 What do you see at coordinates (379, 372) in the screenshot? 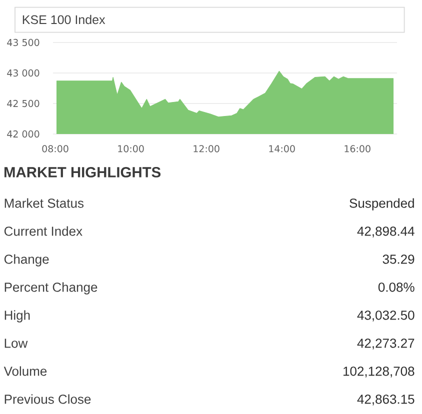
I see `text: 102,128,708` at bounding box center [379, 372].